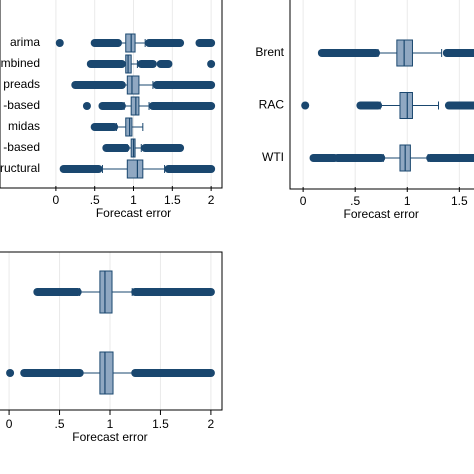 Image resolution: width=474 pixels, height=474 pixels. Describe the element at coordinates (272, 105) in the screenshot. I see `category-label: RAC` at that location.